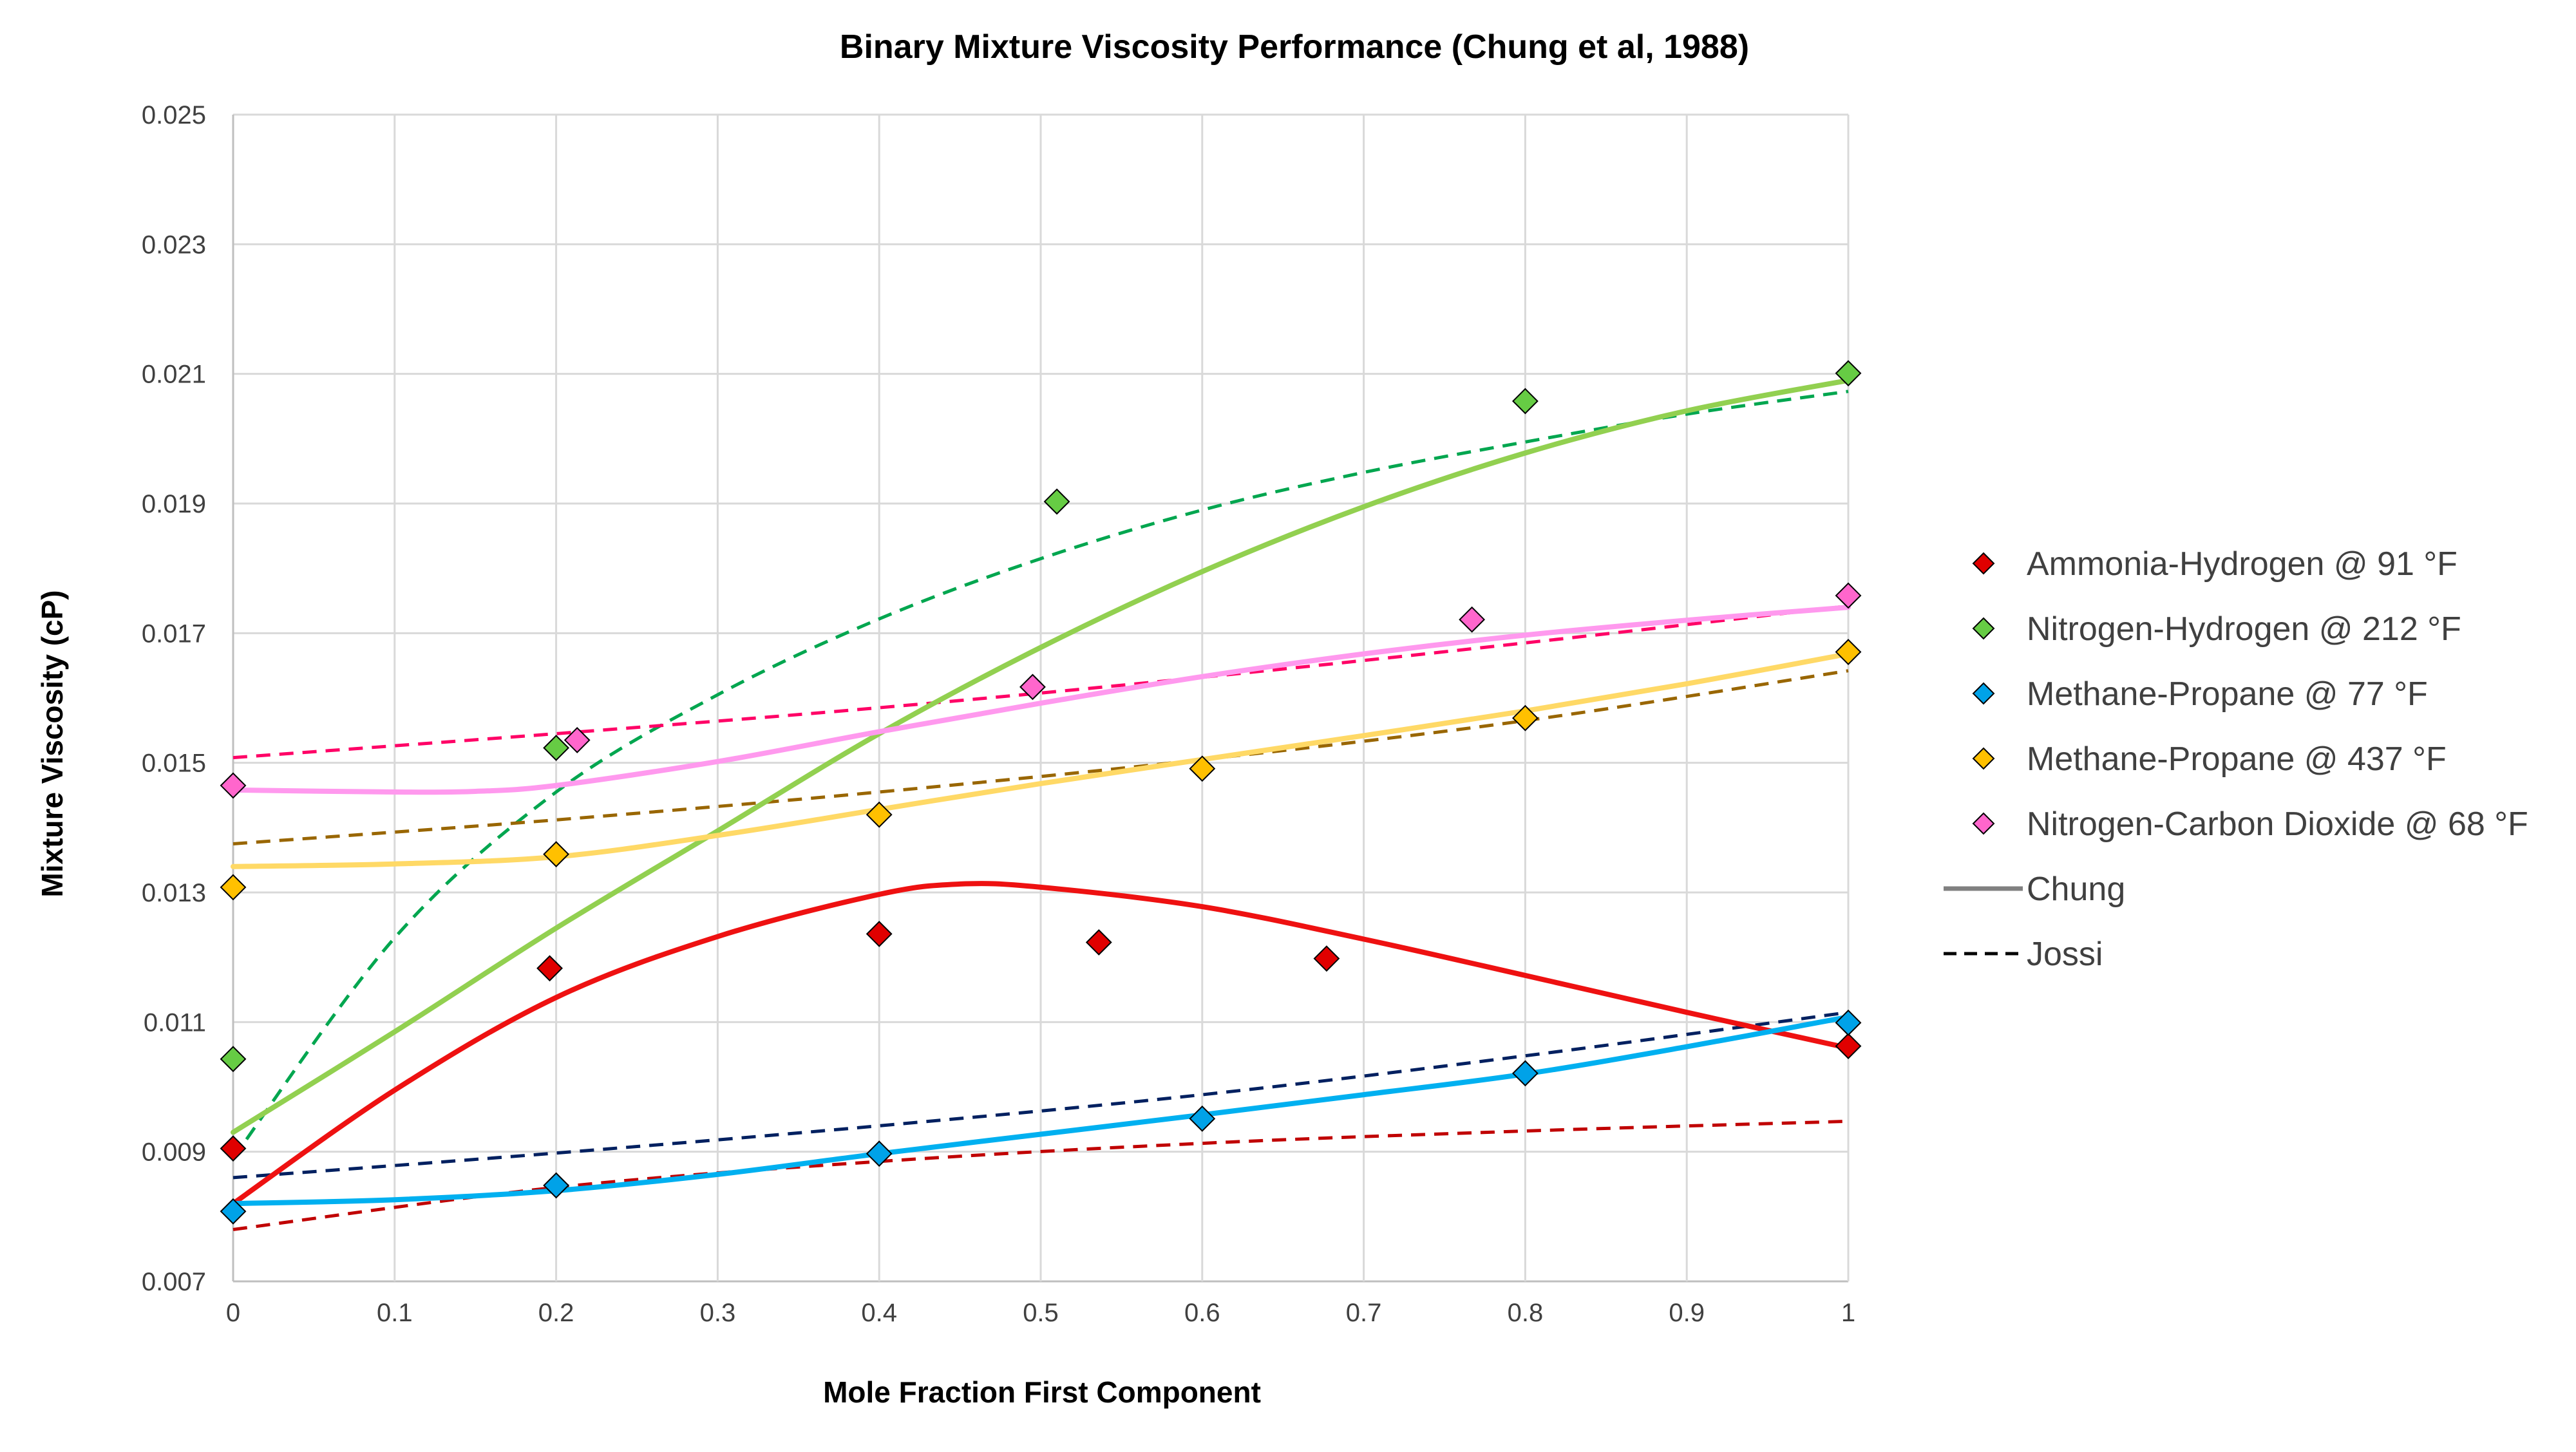  What do you see at coordinates (2076, 889) in the screenshot?
I see `legend-label: Chung` at bounding box center [2076, 889].